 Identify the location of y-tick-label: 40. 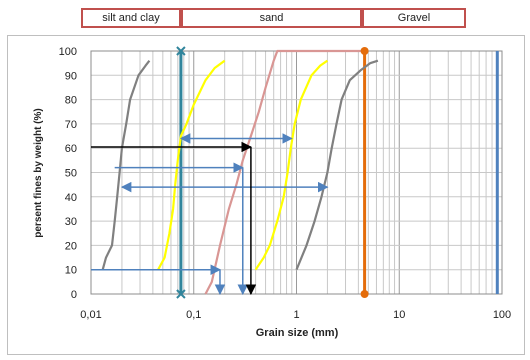
(71, 198).